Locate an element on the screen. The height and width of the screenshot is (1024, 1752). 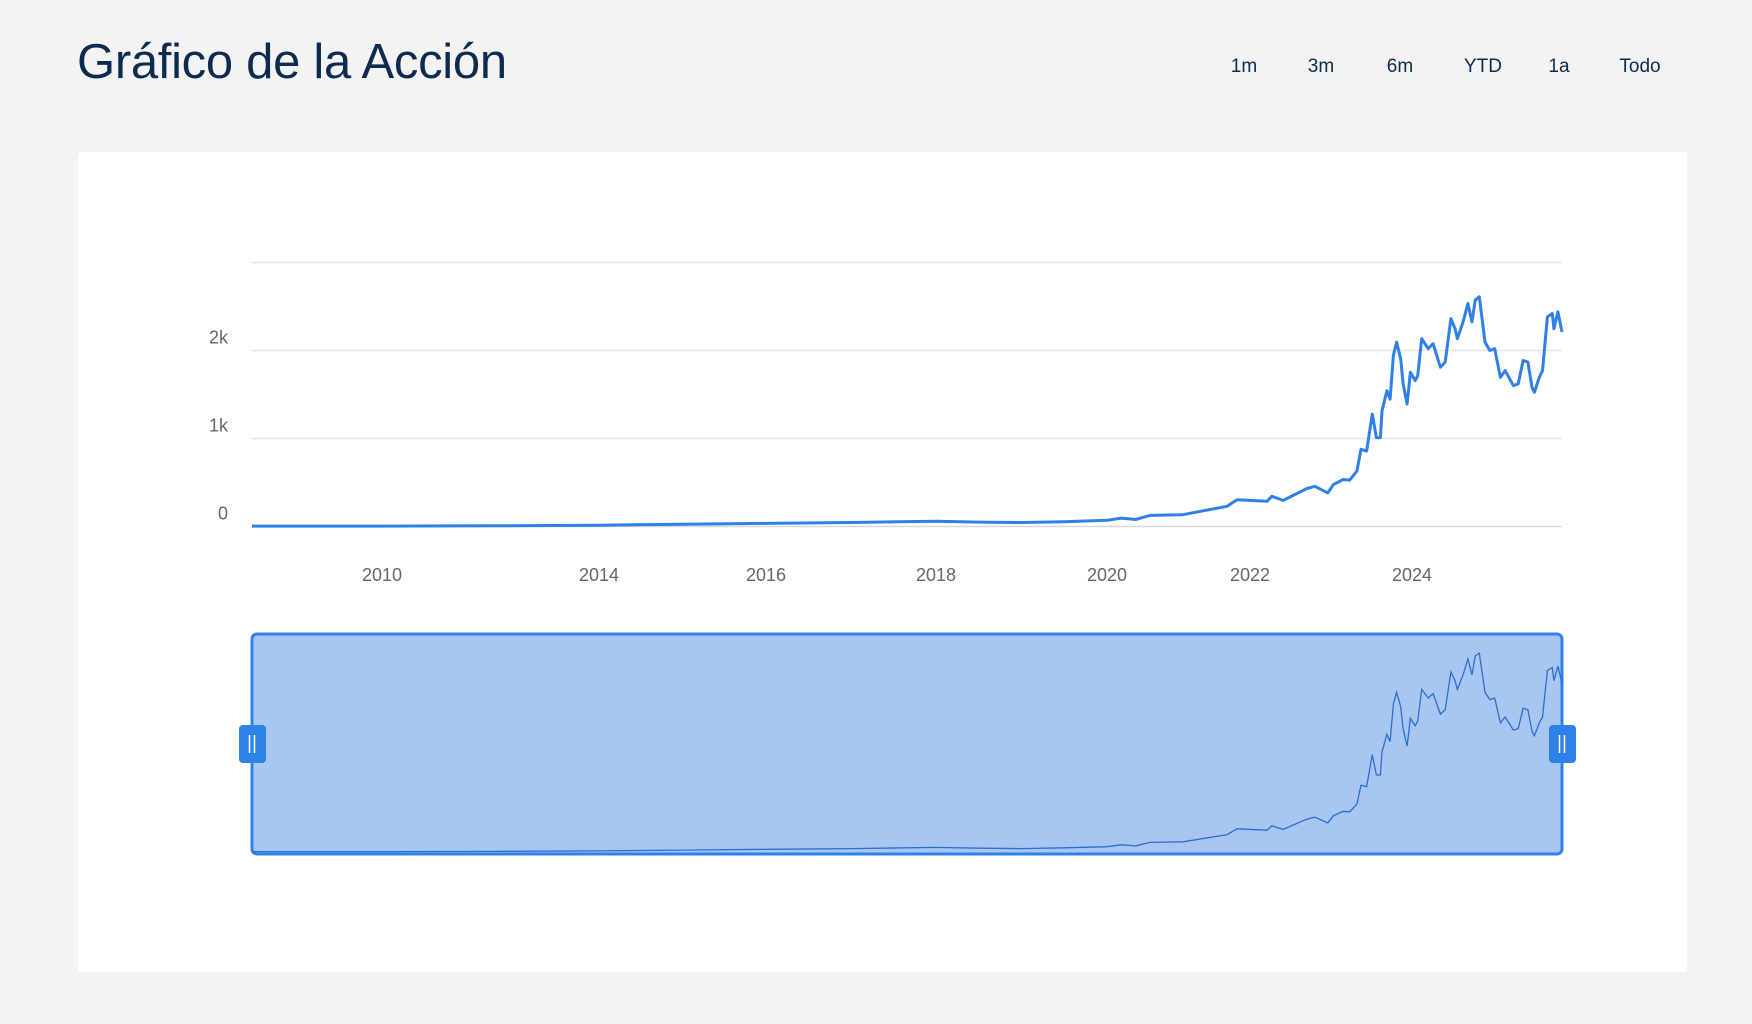
x-tick-label: 2010 is located at coordinates (382, 575).